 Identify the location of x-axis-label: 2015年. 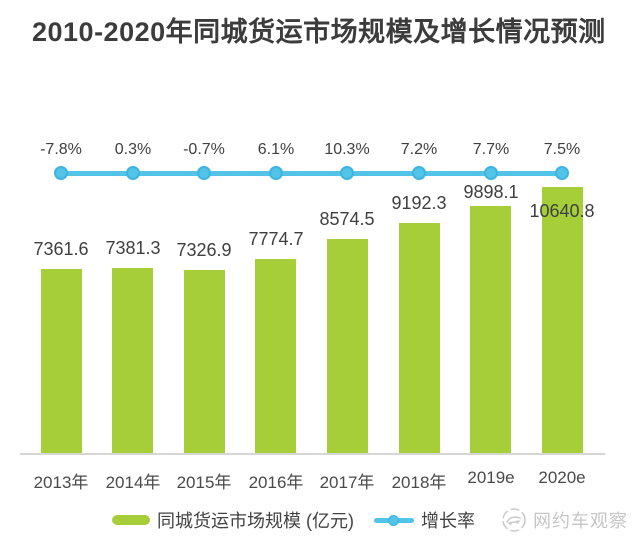
(204, 482).